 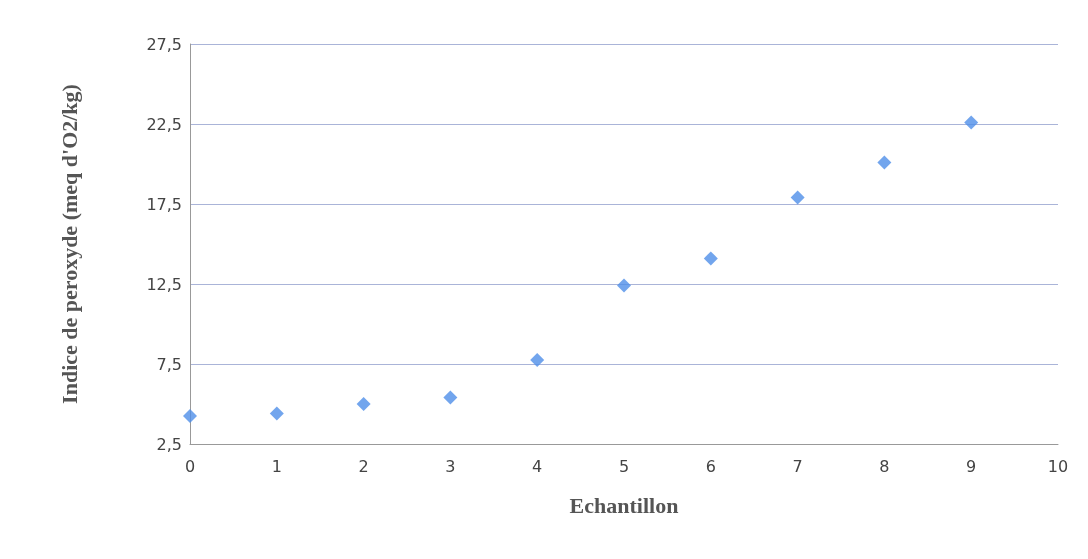 I want to click on y-tick-label: 2,5, so click(x=169, y=444).